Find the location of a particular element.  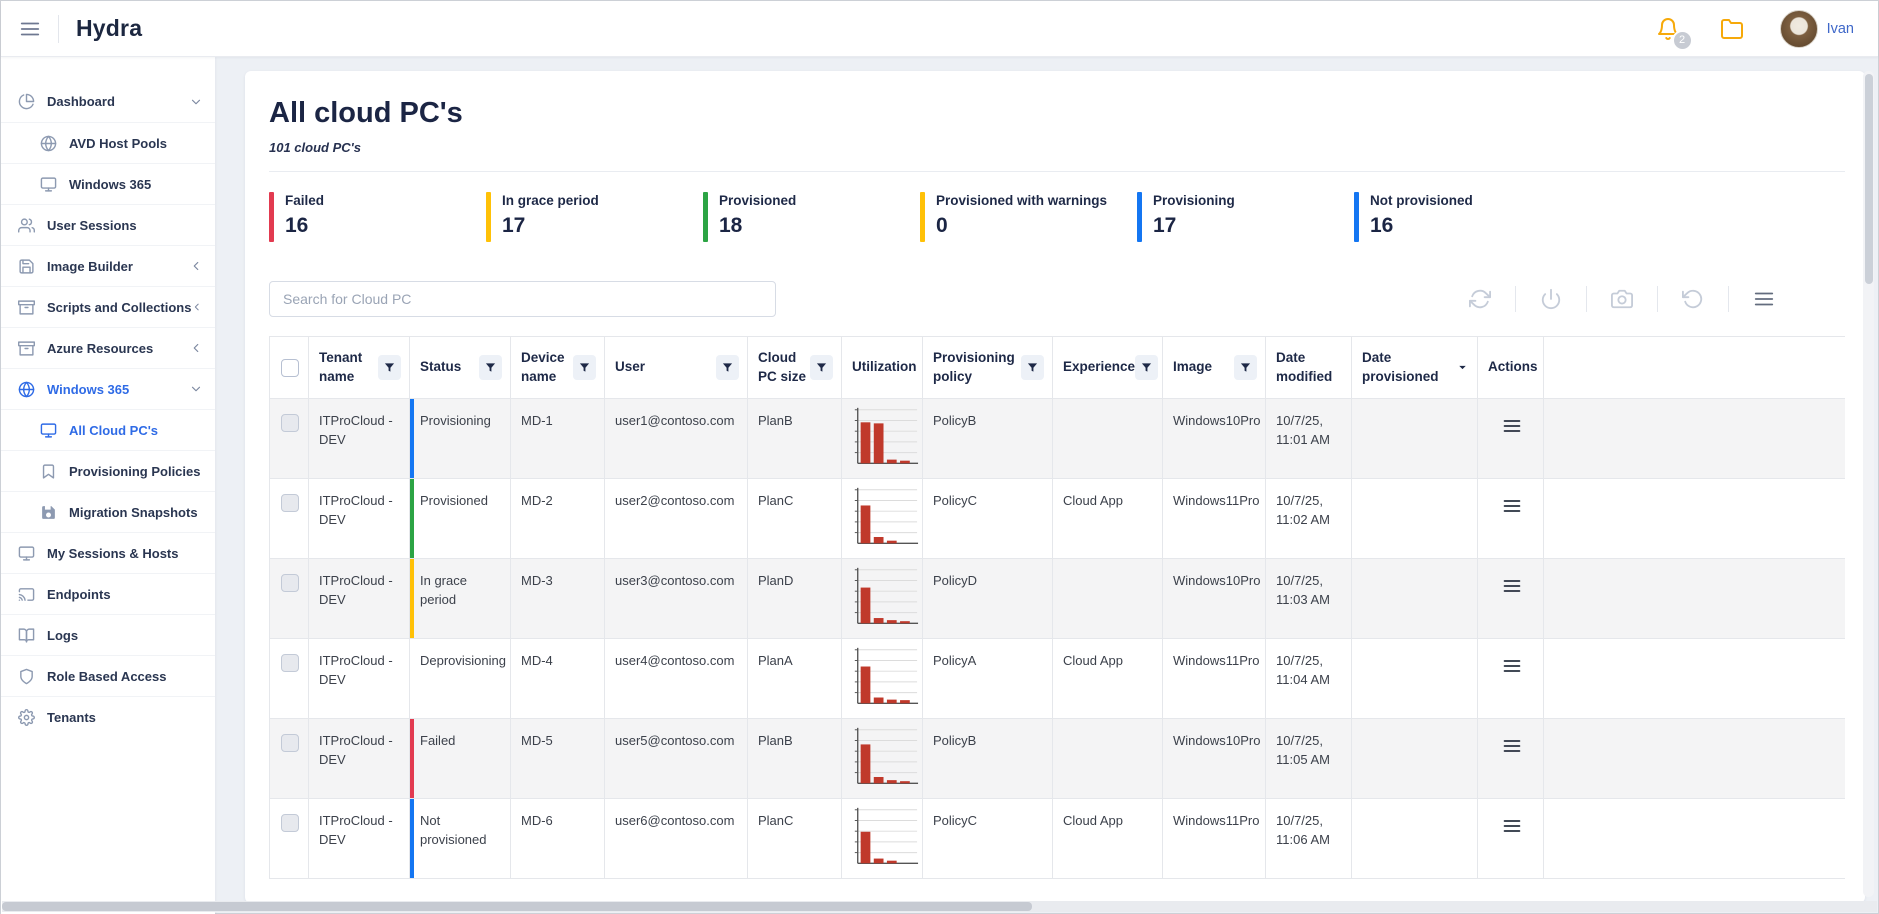

status-card-provisioning: Provisioning 17 is located at coordinates (1245, 217).